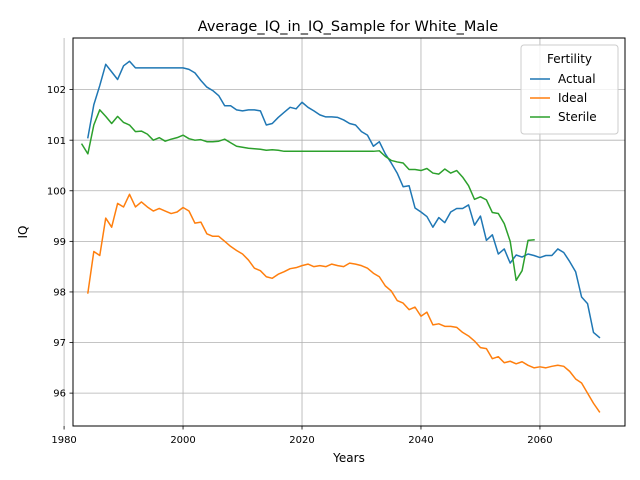 This screenshot has height=480, width=640. What do you see at coordinates (59, 394) in the screenshot?
I see `y-tick-label: 96` at bounding box center [59, 394].